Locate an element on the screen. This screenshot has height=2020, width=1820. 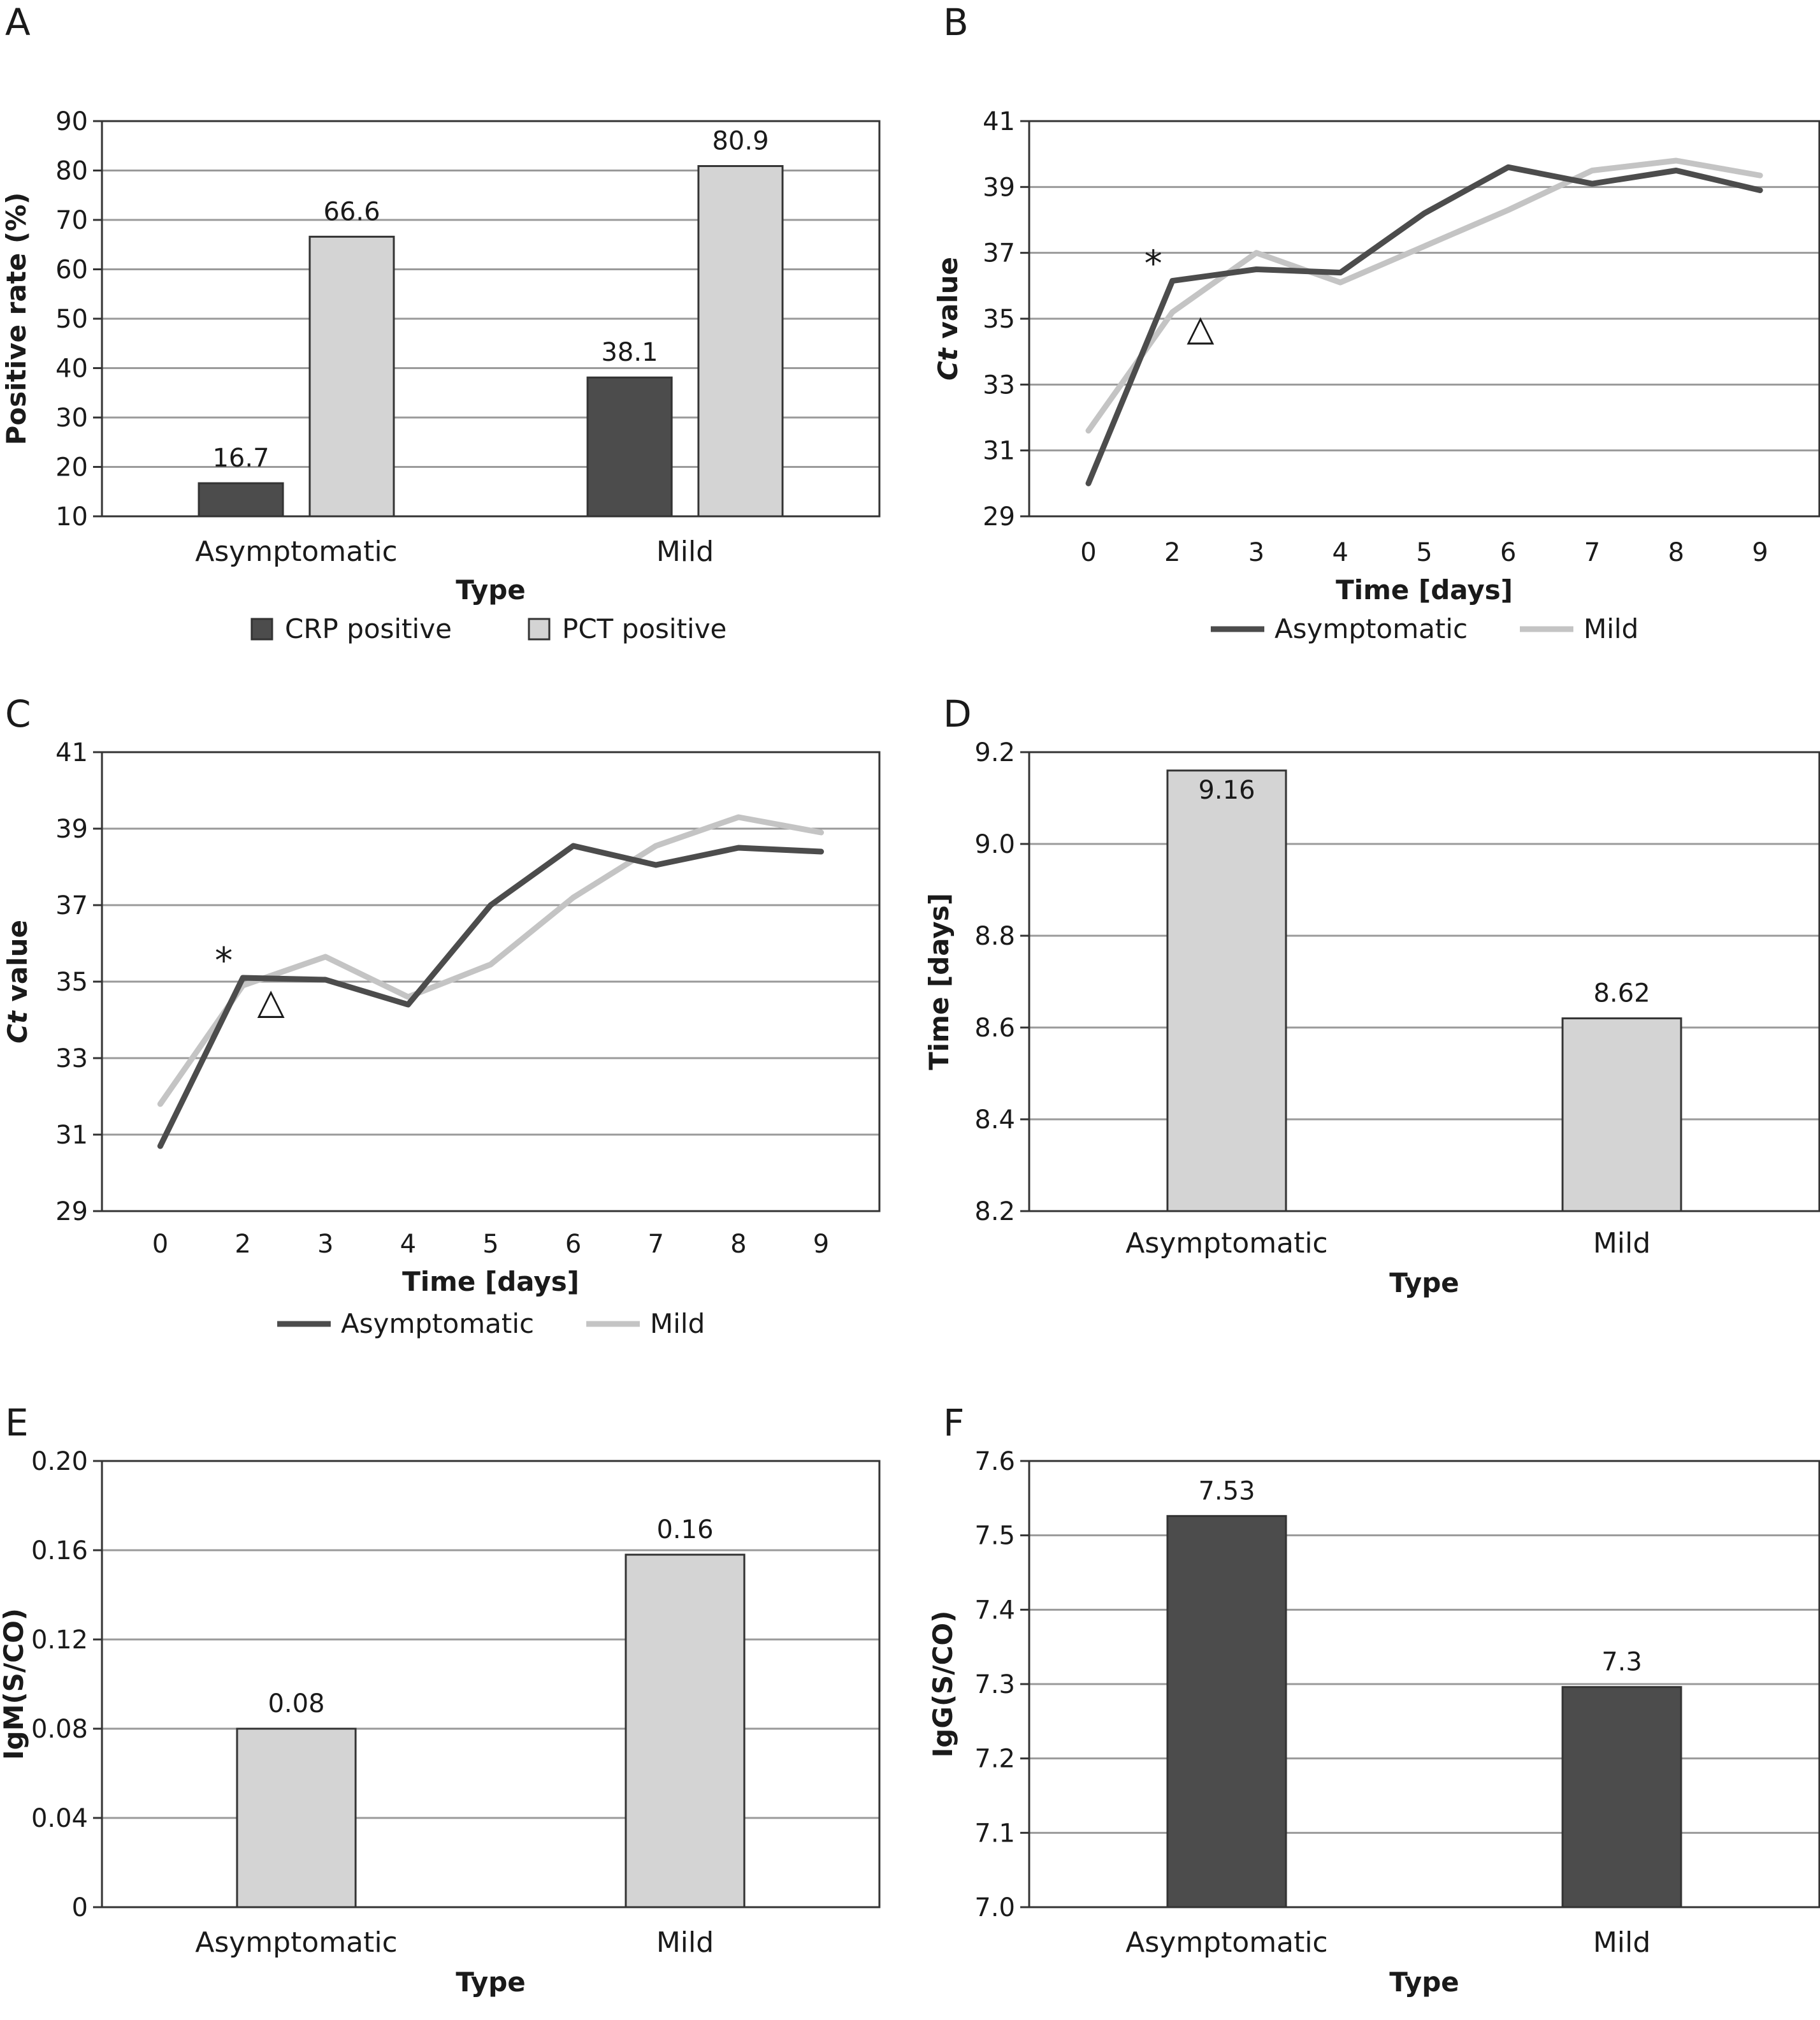
y-tick-label: 0.08 is located at coordinates (59, 1729).